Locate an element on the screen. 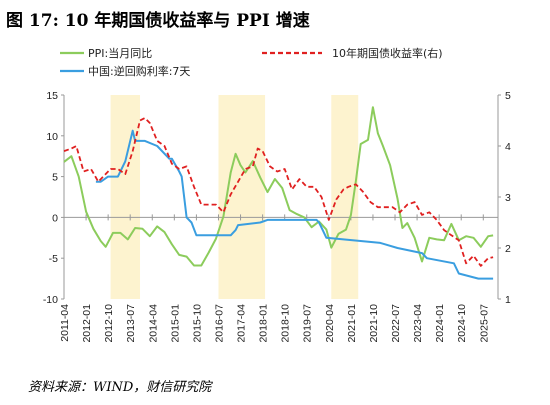  x-tick-label: 2016-07 is located at coordinates (219, 323).